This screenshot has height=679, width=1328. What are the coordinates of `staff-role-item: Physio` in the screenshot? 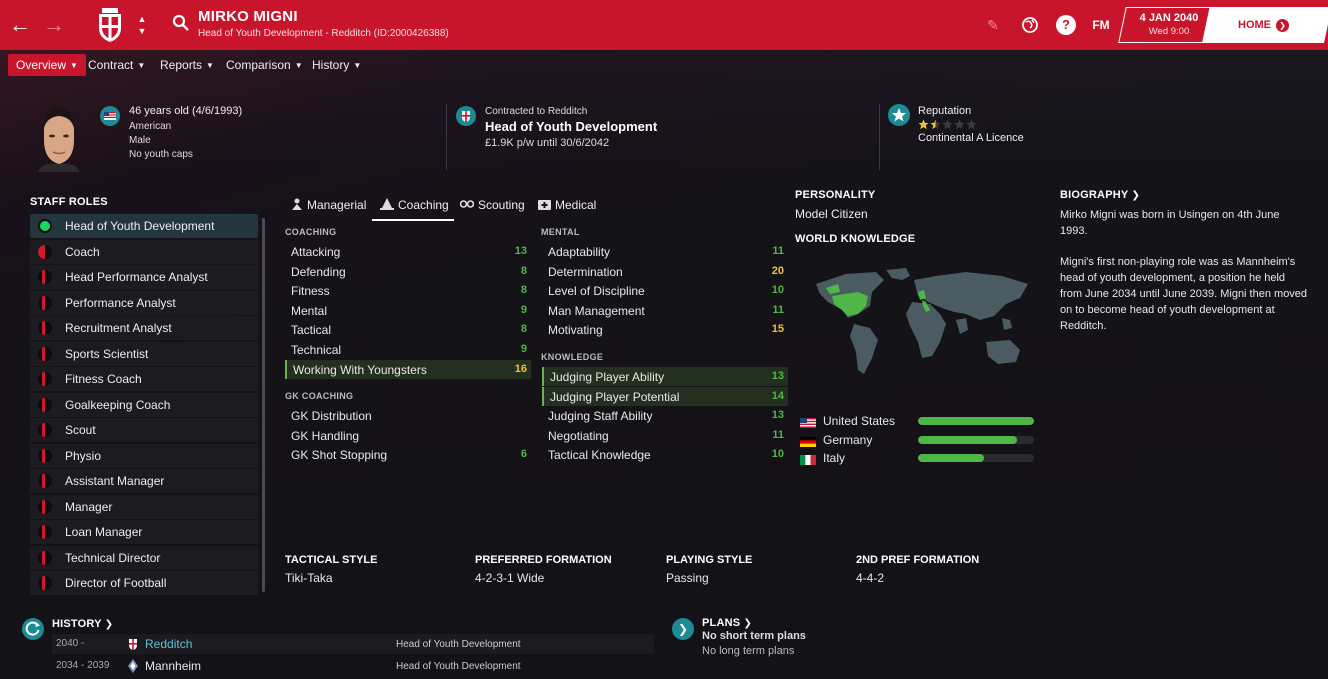 It's located at (144, 455).